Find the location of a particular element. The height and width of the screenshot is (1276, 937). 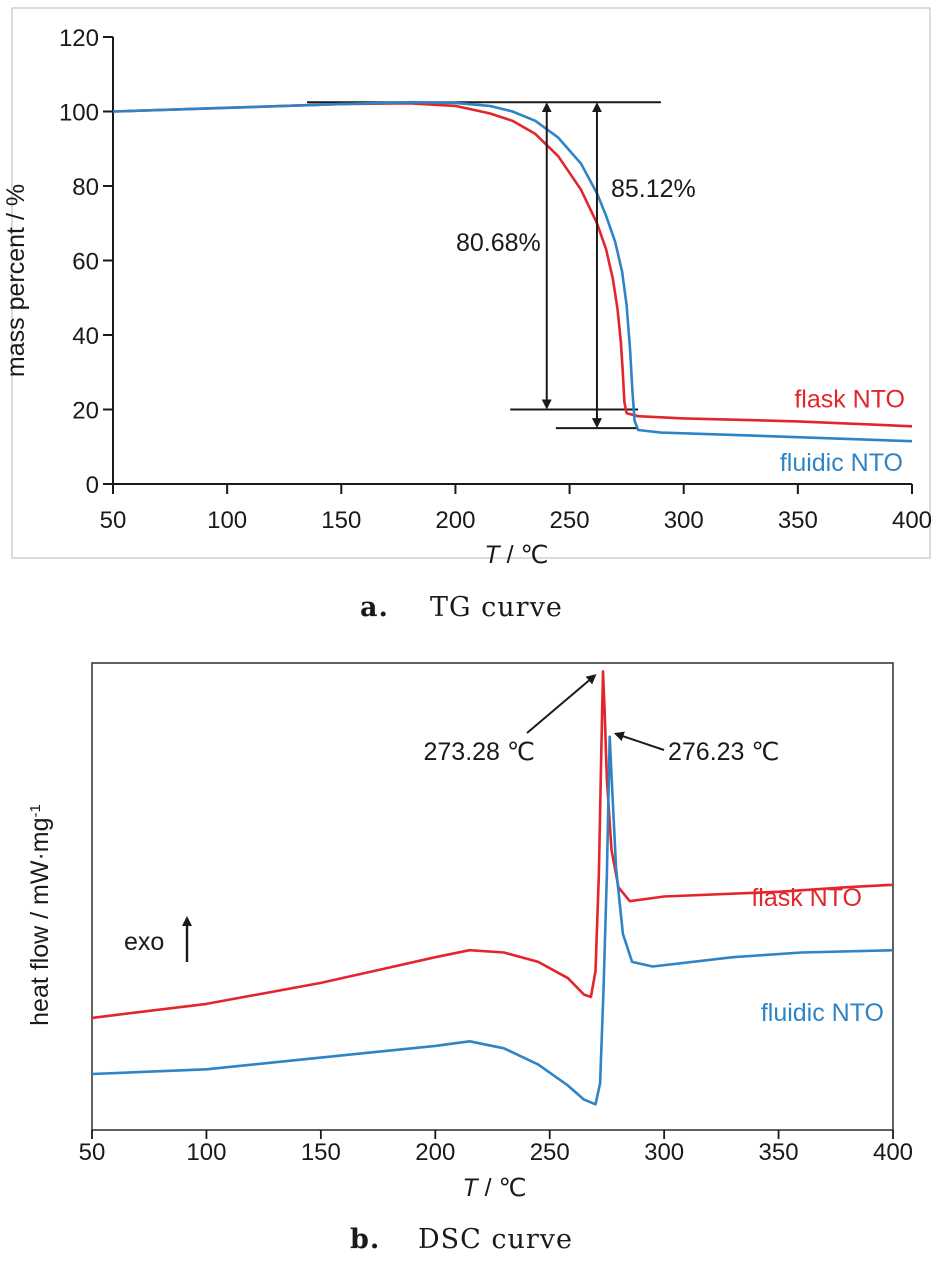

dsc-x-tick-label: 100 is located at coordinates (206, 1152).